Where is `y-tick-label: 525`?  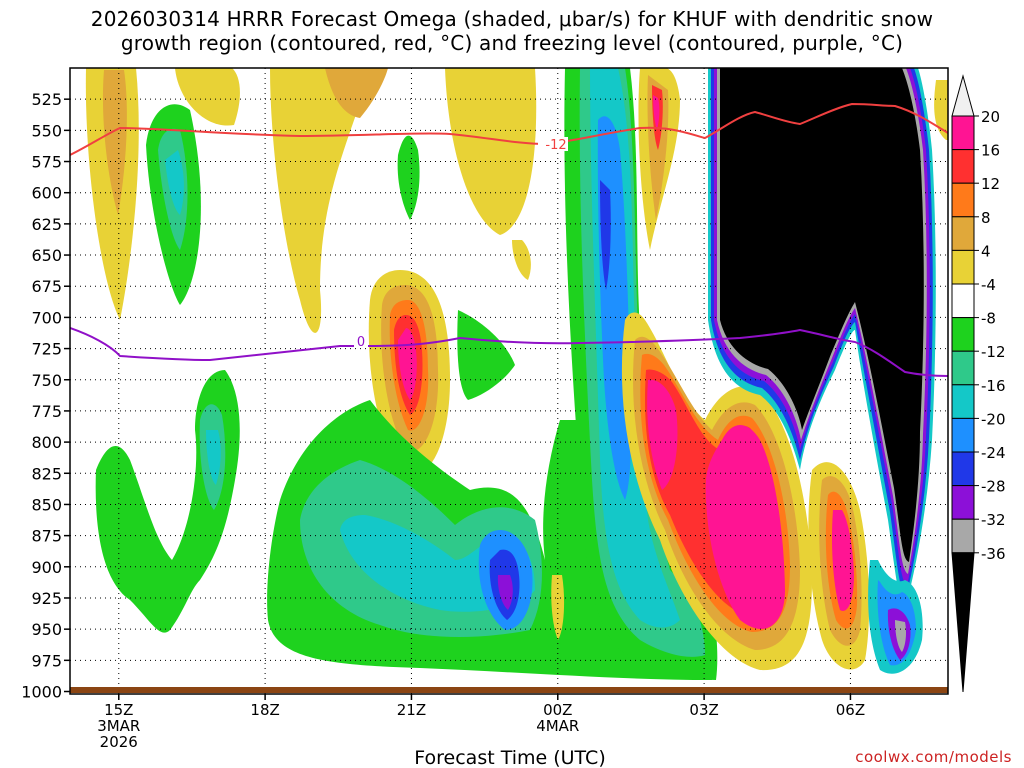
y-tick-label: 525 is located at coordinates (46, 99).